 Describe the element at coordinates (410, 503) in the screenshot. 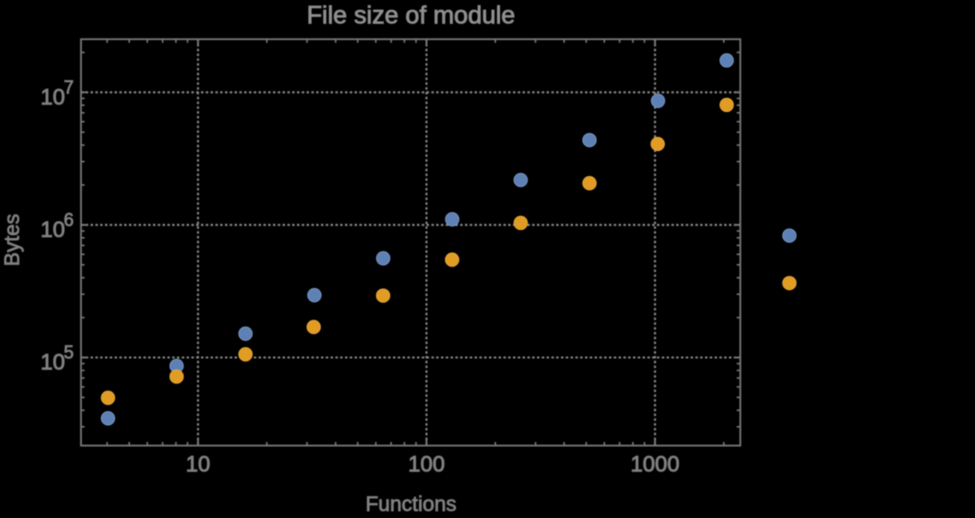

I see `svg-text: Functions` at that location.